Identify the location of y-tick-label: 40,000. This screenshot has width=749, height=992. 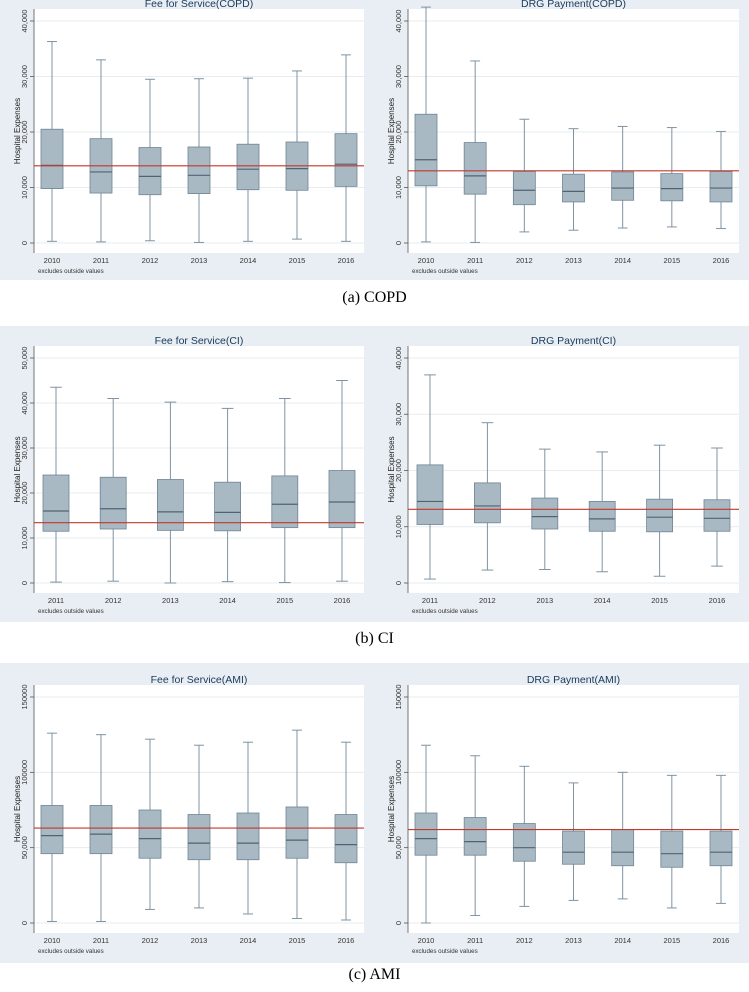
(24, 21).